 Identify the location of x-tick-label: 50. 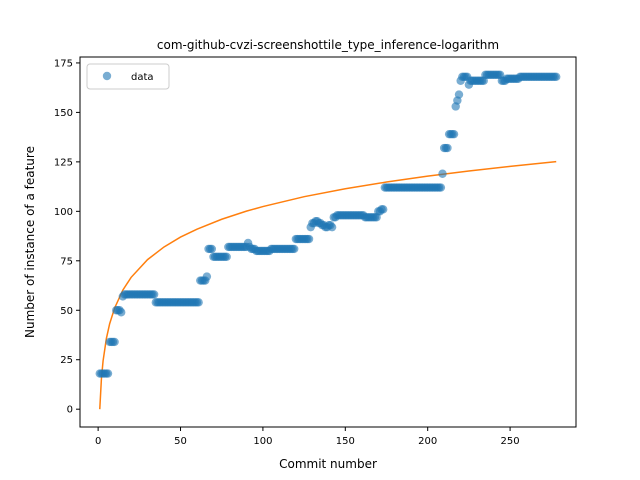
(180, 441).